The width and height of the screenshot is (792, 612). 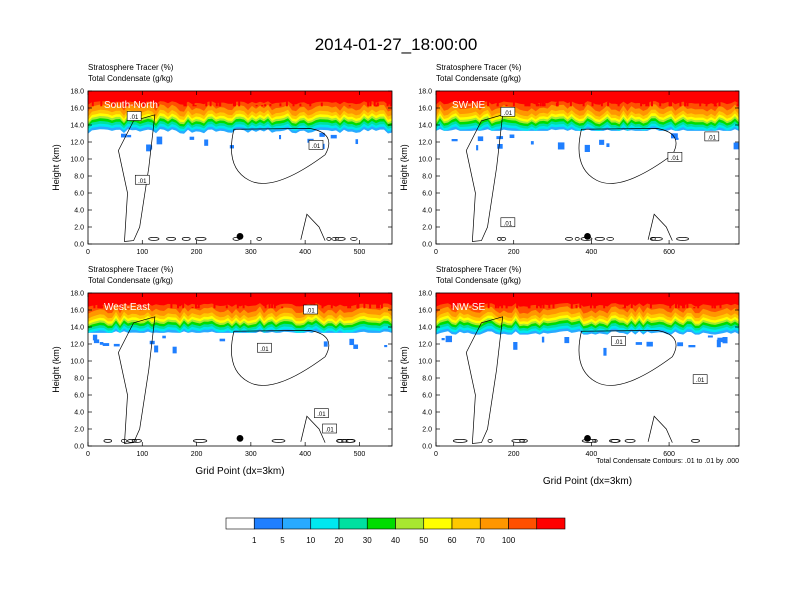 I want to click on y-tick-label: 10.0, so click(x=425, y=160).